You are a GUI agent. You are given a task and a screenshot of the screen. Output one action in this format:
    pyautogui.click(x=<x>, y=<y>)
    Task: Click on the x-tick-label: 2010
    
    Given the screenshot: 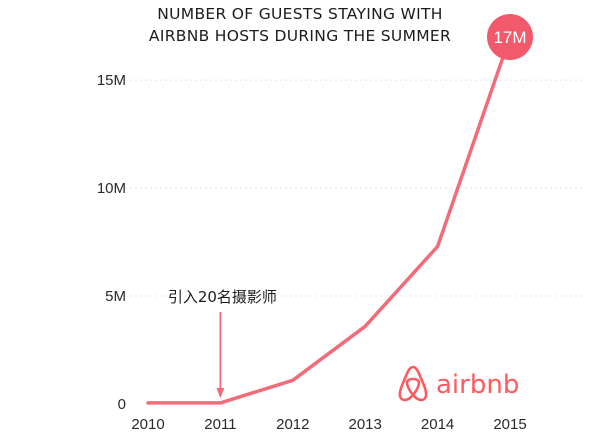 What is the action you would take?
    pyautogui.click(x=147, y=424)
    